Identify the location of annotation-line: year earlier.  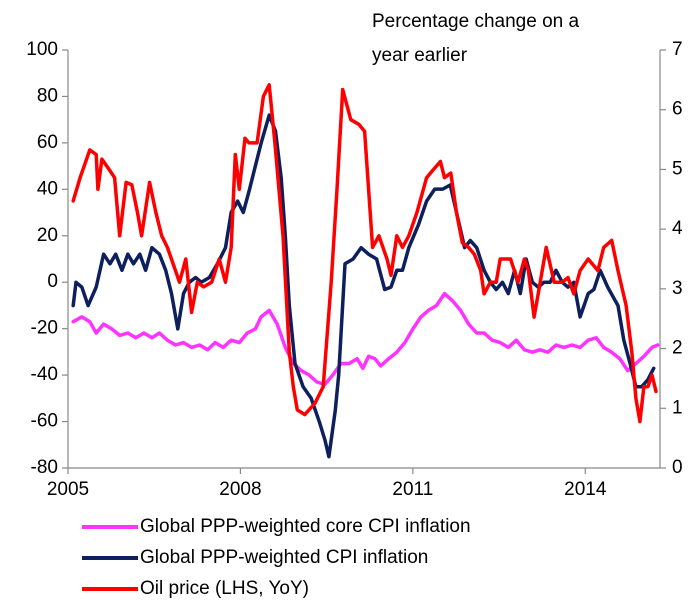
(420, 55).